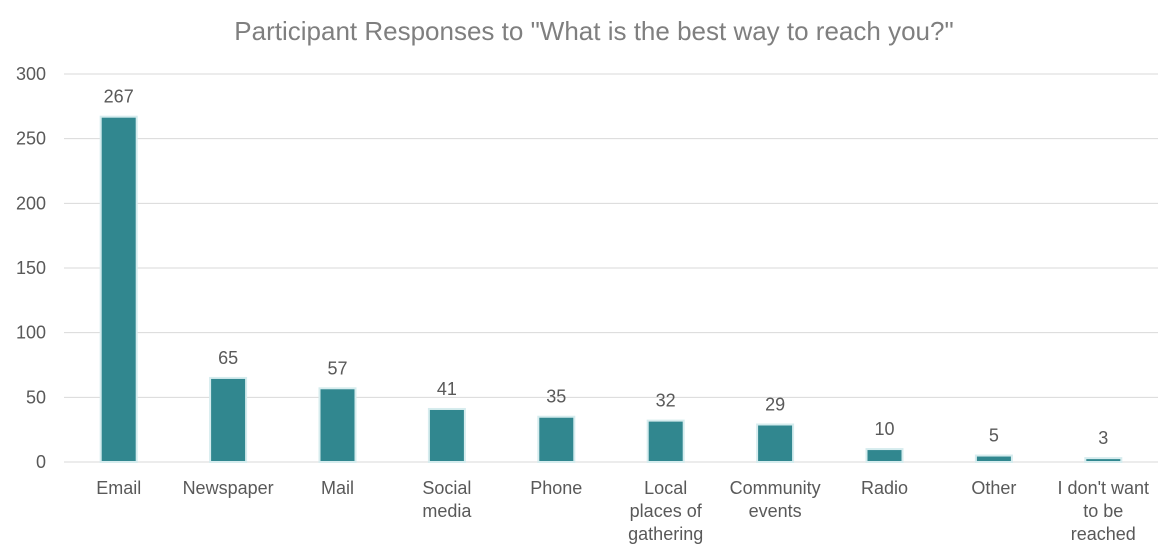 This screenshot has height=548, width=1168. What do you see at coordinates (556, 397) in the screenshot?
I see `data-label: 35` at bounding box center [556, 397].